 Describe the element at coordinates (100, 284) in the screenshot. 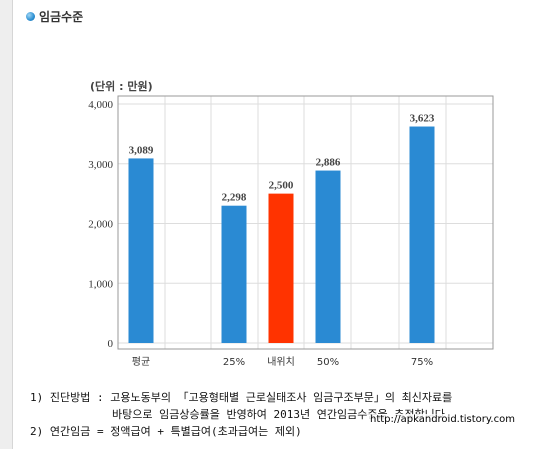

I see `y-tick-label: 1,000` at that location.